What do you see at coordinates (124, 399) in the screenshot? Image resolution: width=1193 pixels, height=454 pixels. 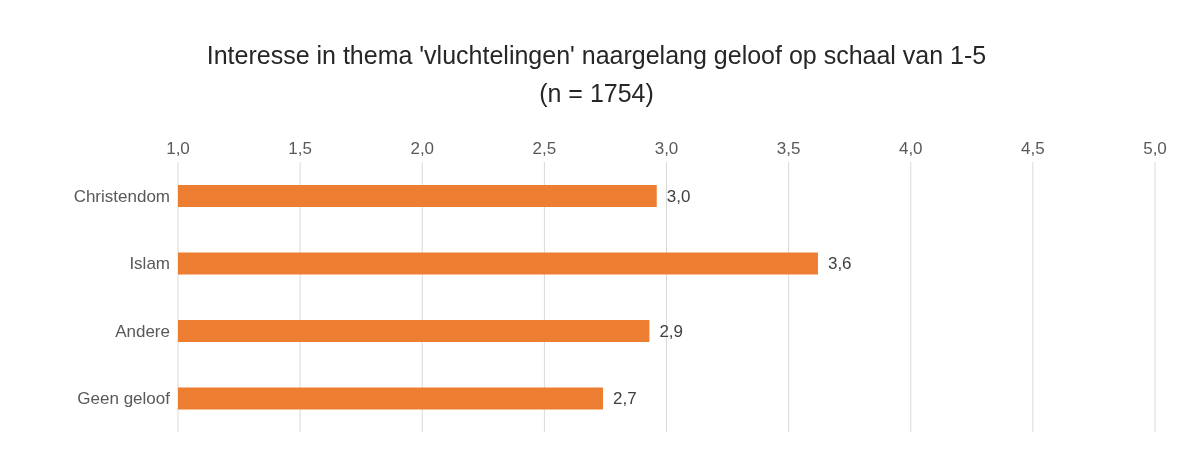 I see `y-tick-label: Geen geloof` at bounding box center [124, 399].